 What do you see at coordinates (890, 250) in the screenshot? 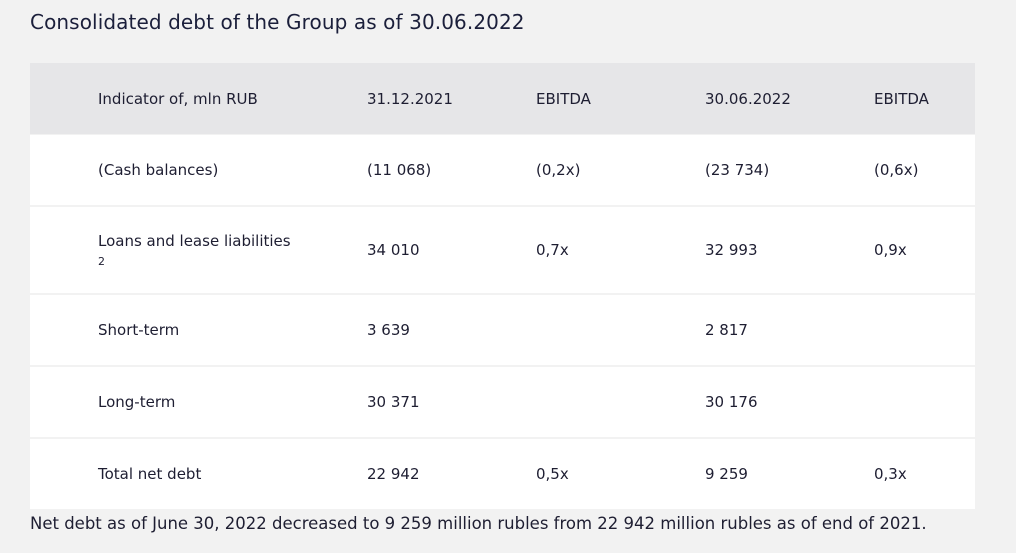
I see `row-ebitda-2022: 0,9x` at bounding box center [890, 250].